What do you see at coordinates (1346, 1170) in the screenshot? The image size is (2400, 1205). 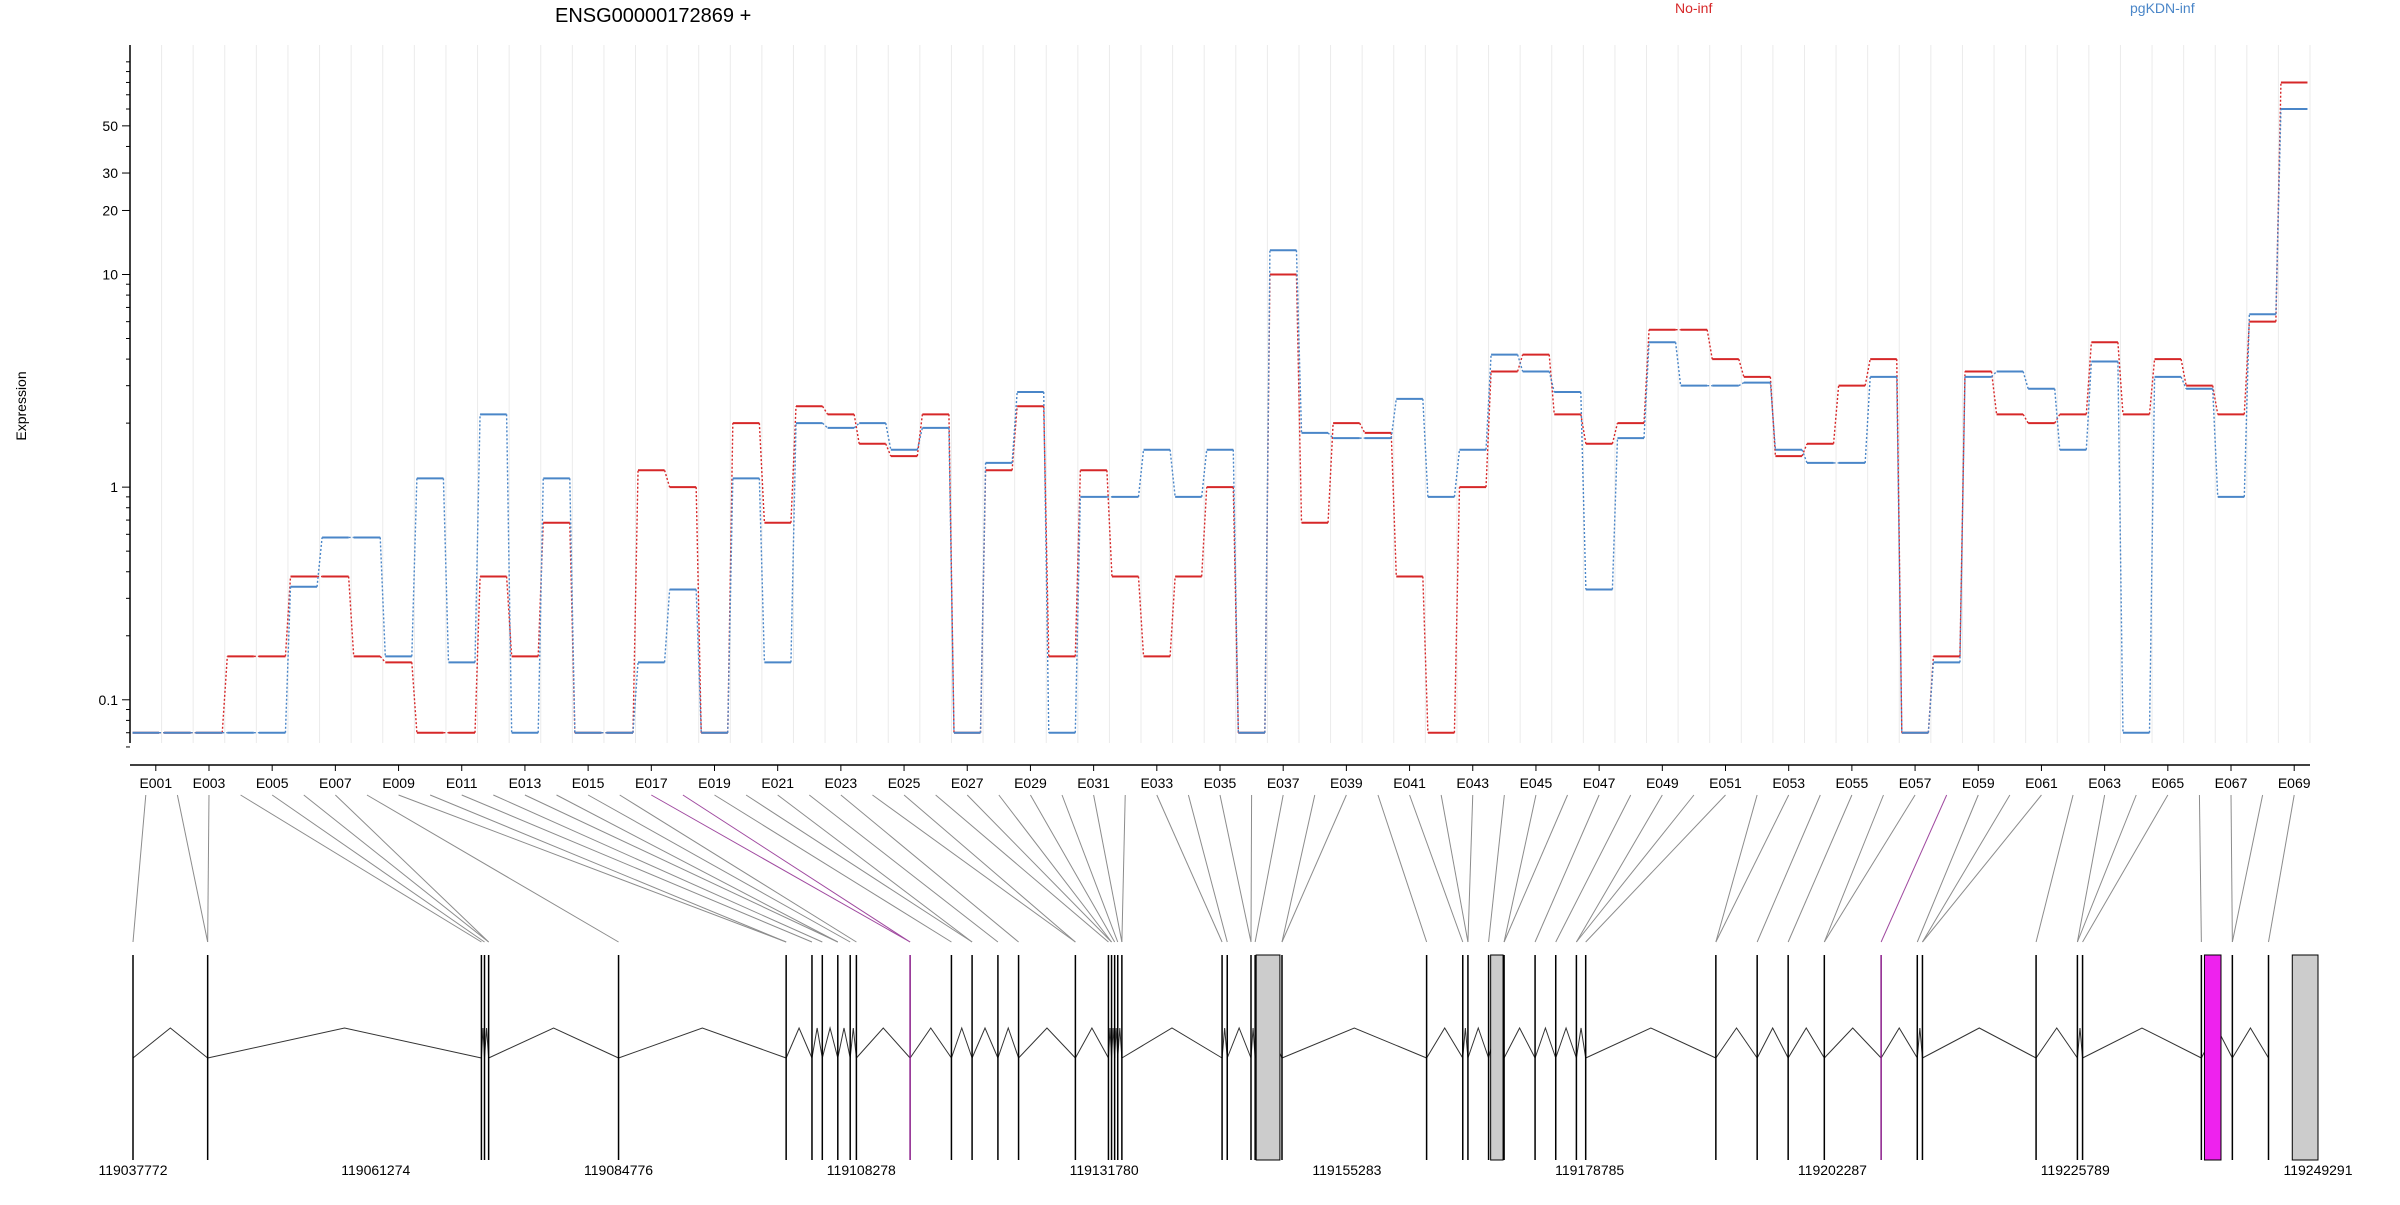 I see `genomic-tick-label: 119155283` at bounding box center [1346, 1170].